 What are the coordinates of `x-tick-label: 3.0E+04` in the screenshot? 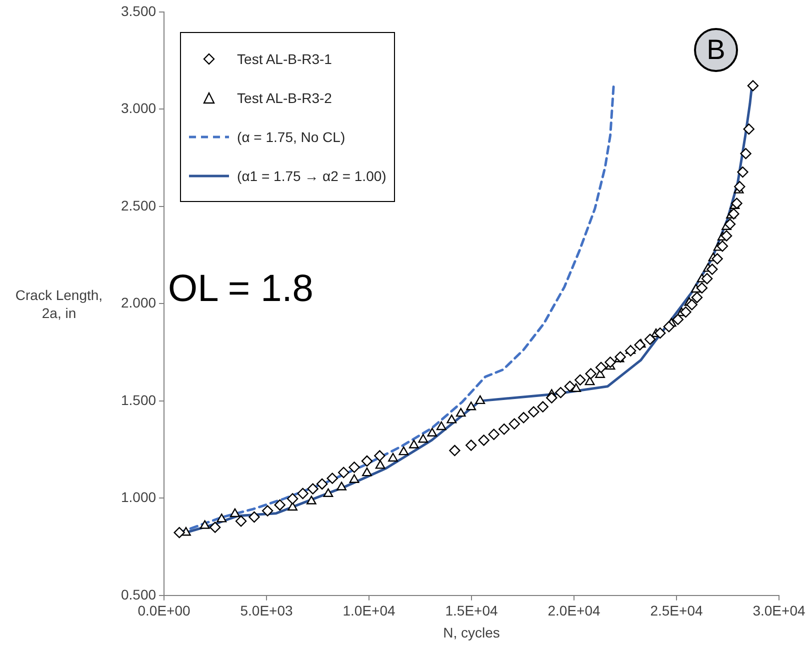 It's located at (779, 610).